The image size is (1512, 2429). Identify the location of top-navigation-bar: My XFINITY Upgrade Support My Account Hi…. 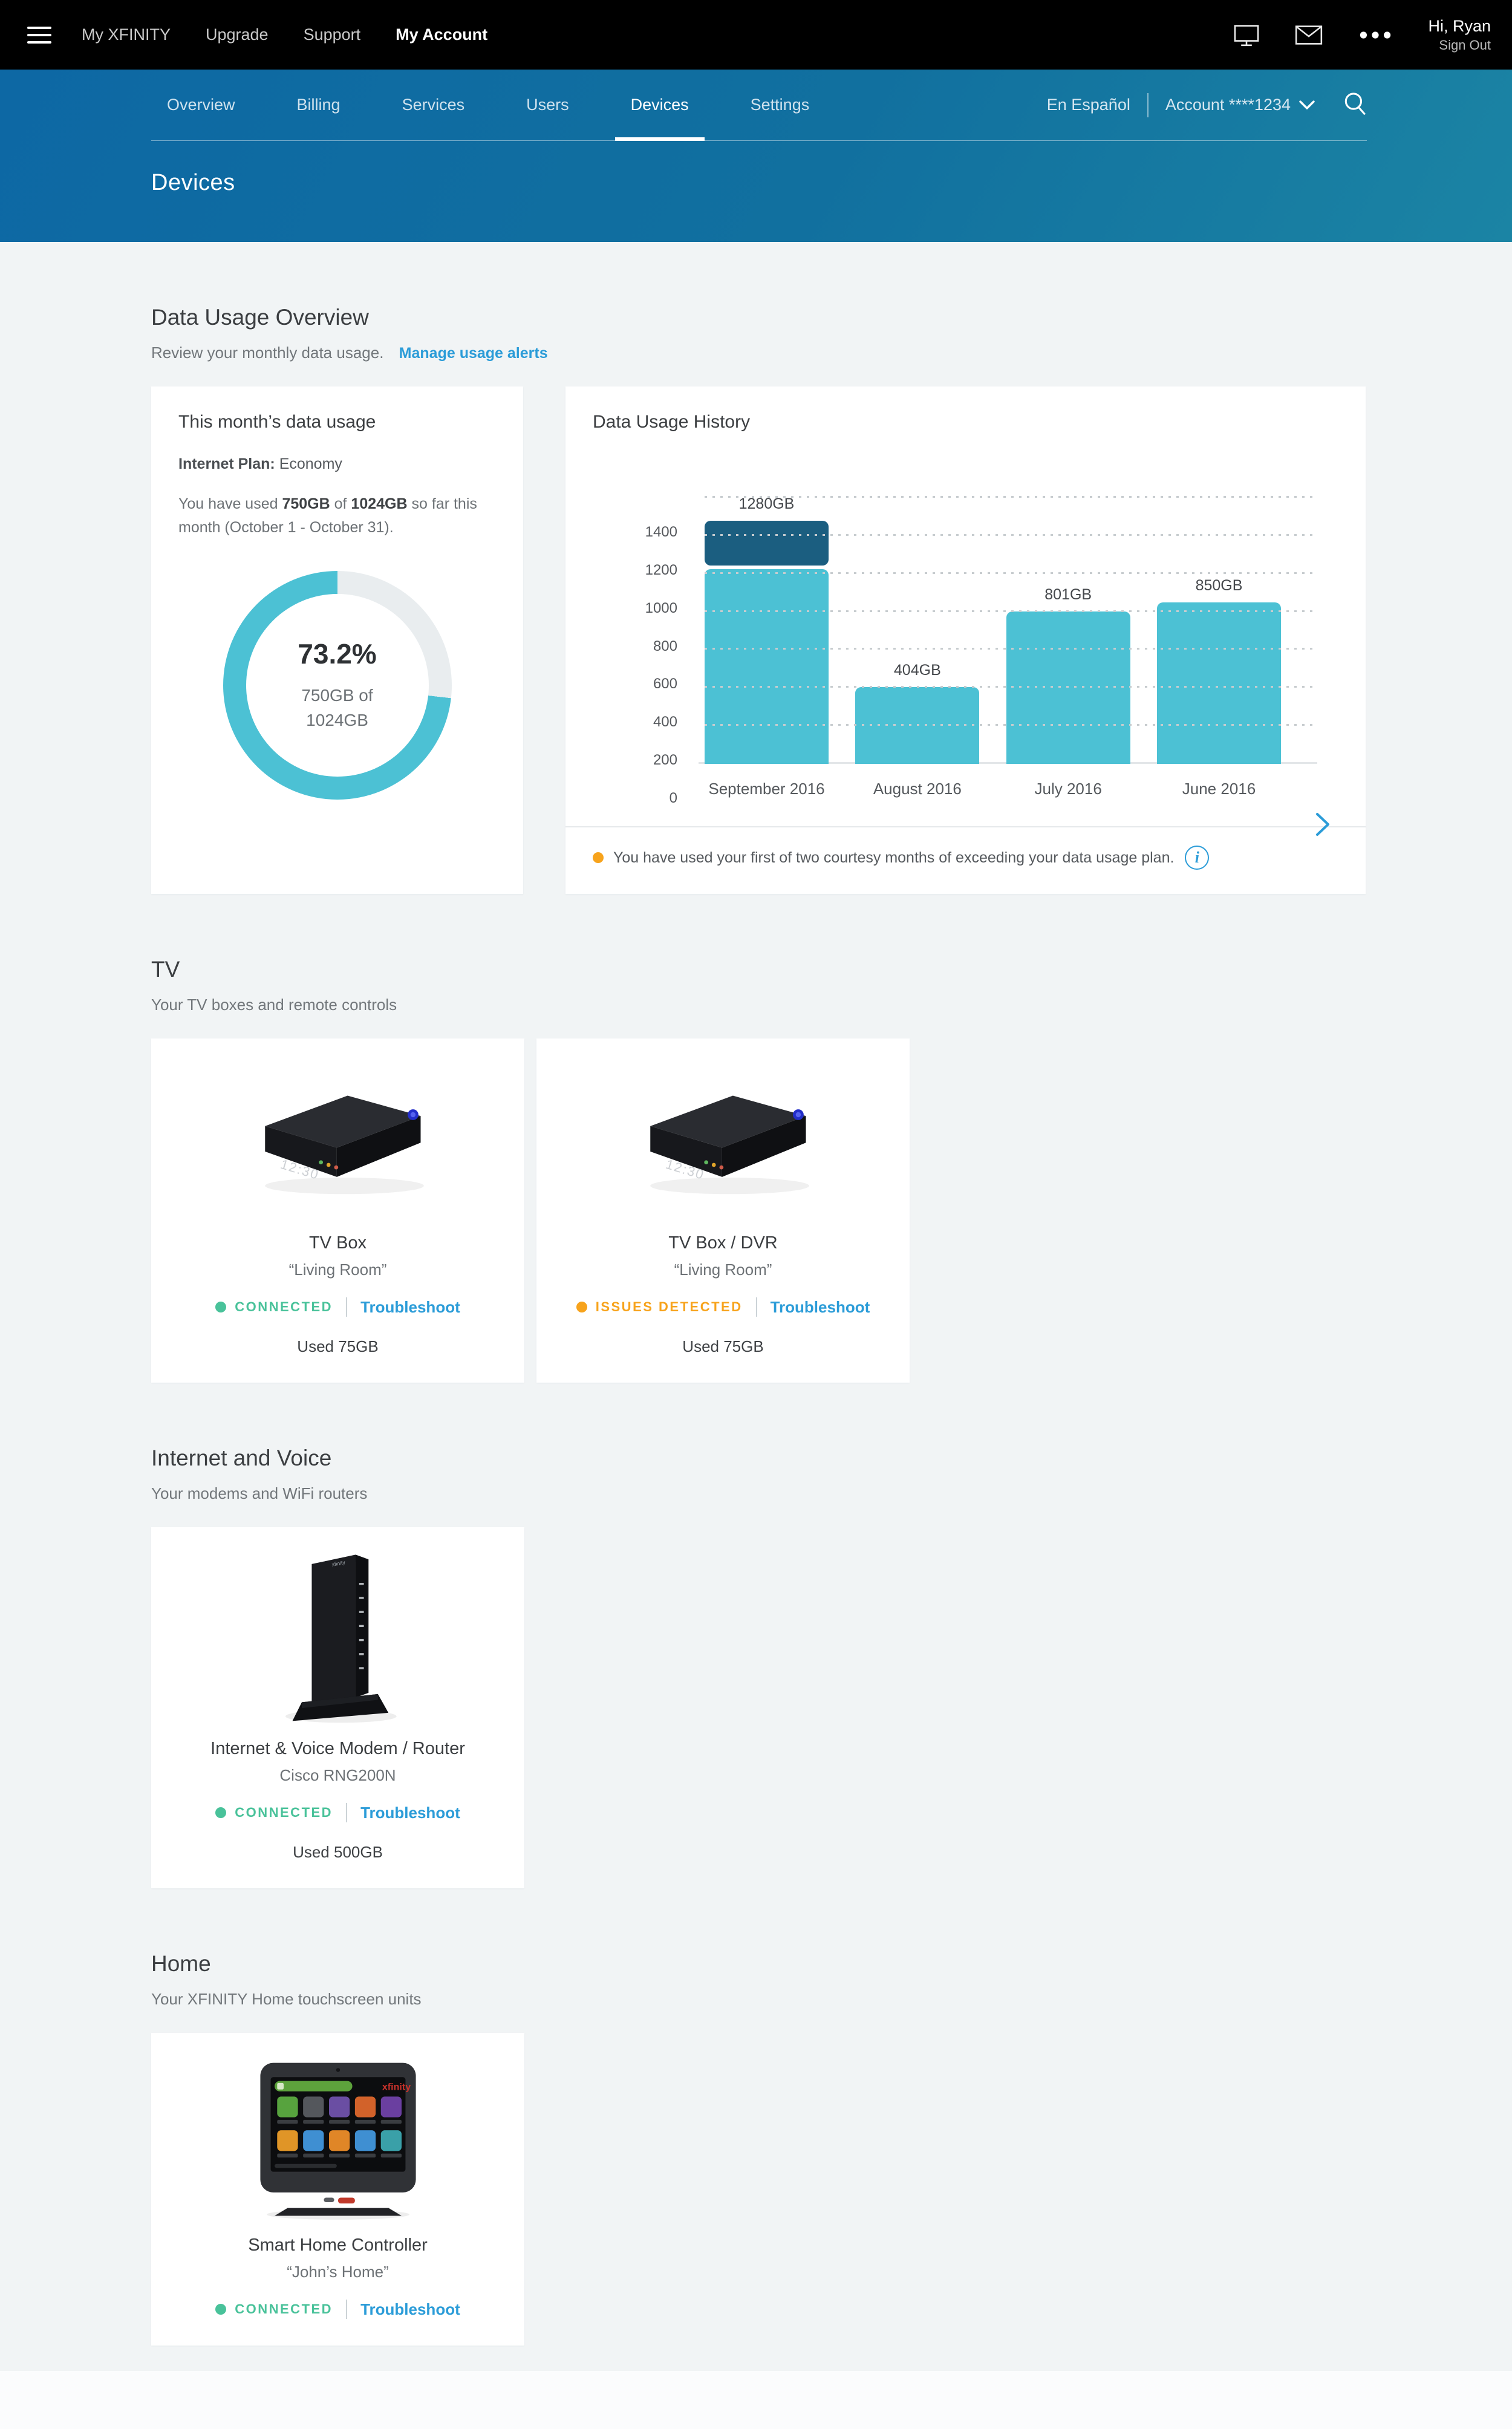
(756, 35).